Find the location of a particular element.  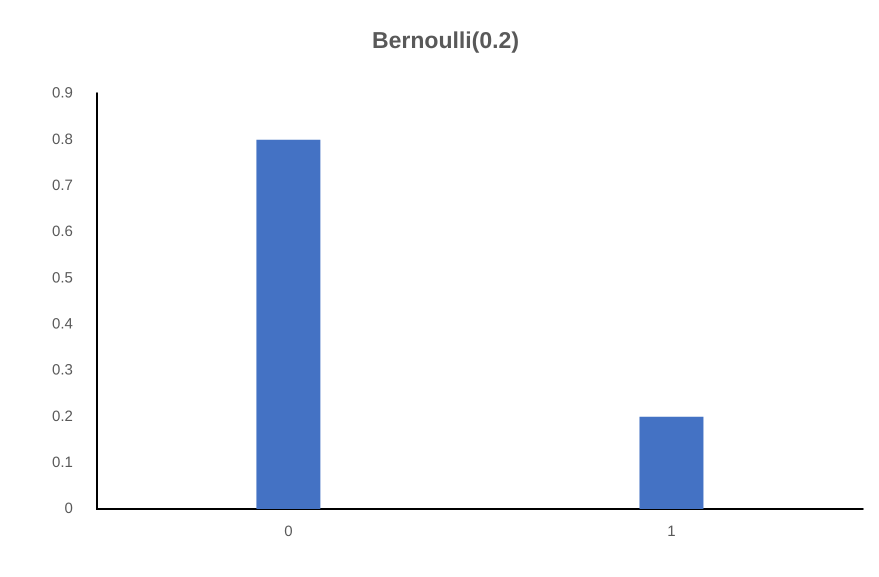

y-tick-label: 0.4 is located at coordinates (62, 324).